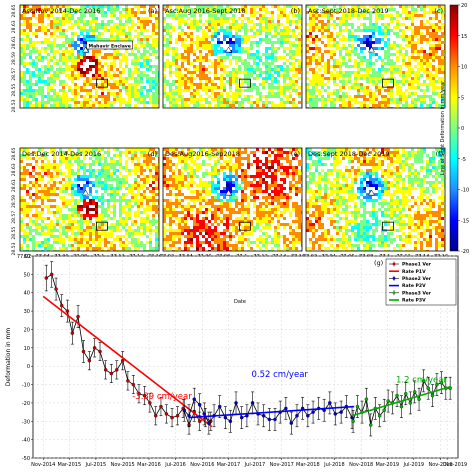 Image resolution: width=474 pixels, height=474 pixels. What do you see at coordinates (462, 98) in the screenshot?
I see `colorbar-tick-label: 5` at bounding box center [462, 98].